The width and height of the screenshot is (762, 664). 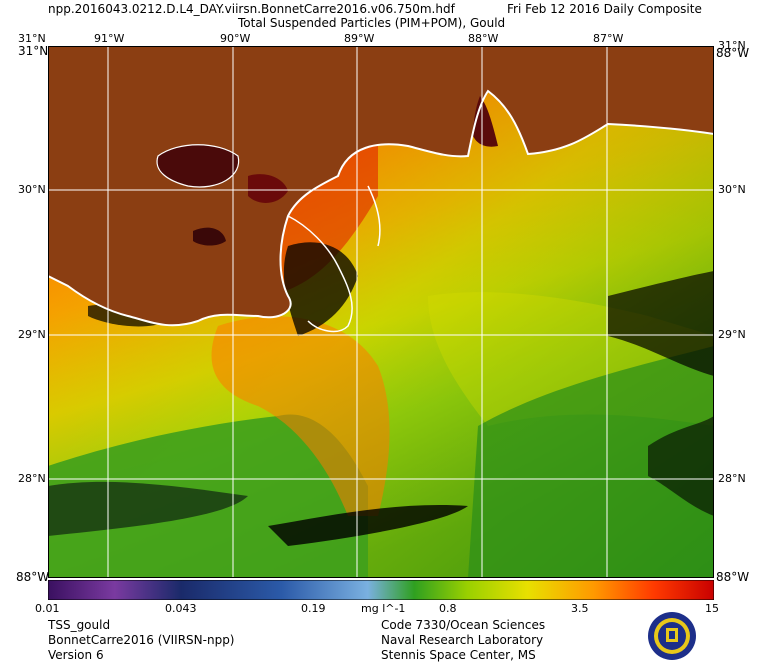 I want to click on lat-label-left-31n: 31°N, so click(x=32, y=38).